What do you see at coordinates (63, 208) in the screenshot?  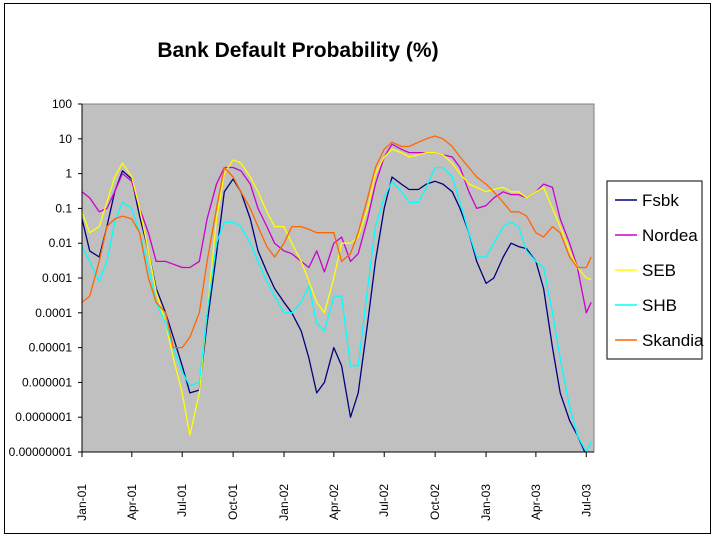 I see `y-tick-label: 0.1` at bounding box center [63, 208].